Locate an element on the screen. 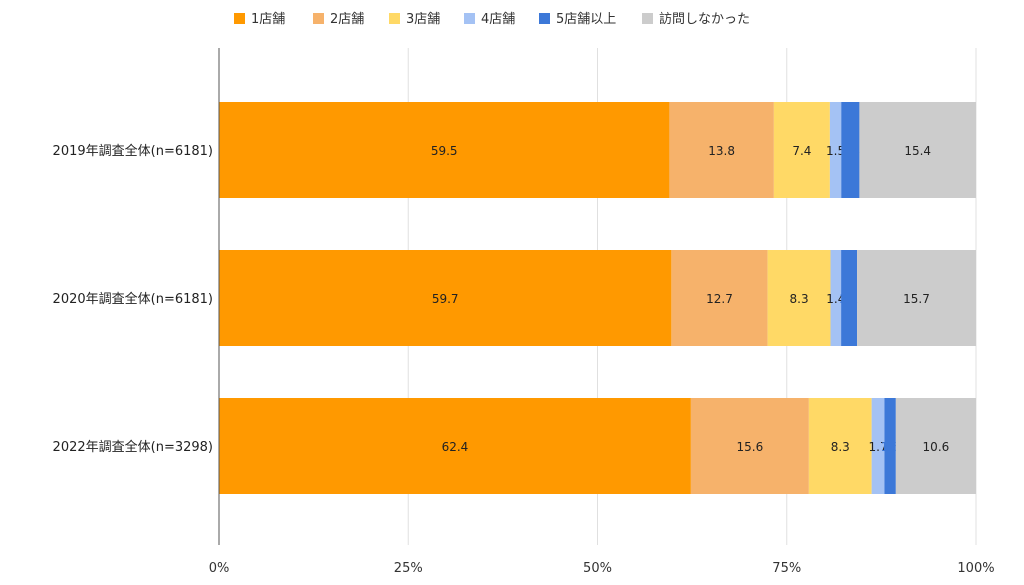 This screenshot has height=585, width=1024. data-label: 15.7 is located at coordinates (916, 299).